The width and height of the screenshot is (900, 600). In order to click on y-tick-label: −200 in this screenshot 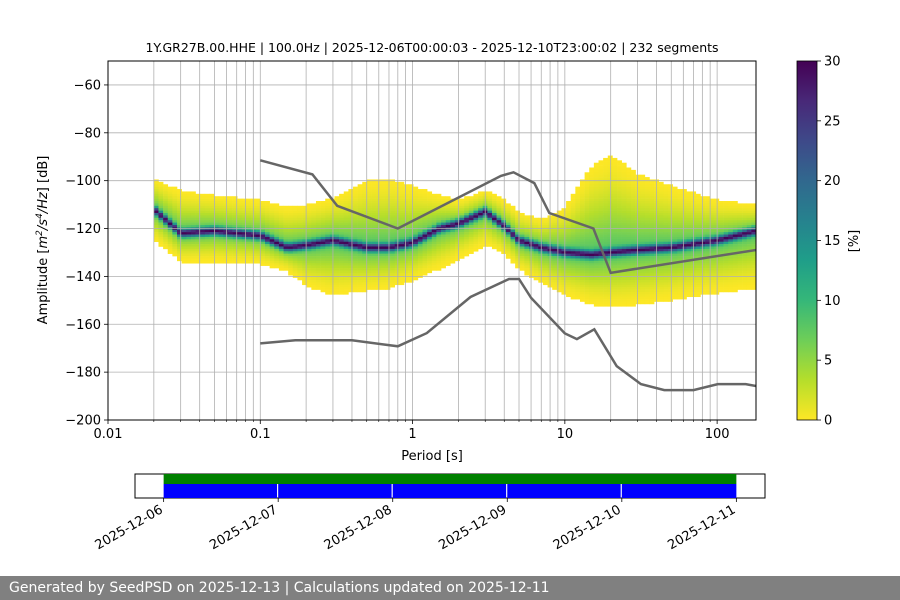, I will do `click(83, 421)`.